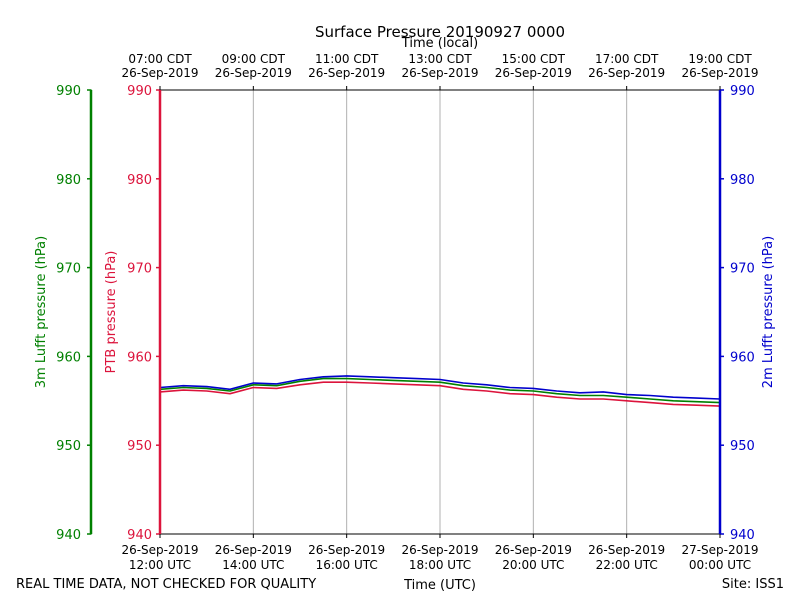 This screenshot has height=600, width=800. Describe the element at coordinates (253, 73) in the screenshot. I see `top-tick-date-1: 26-Sep-2019` at that location.